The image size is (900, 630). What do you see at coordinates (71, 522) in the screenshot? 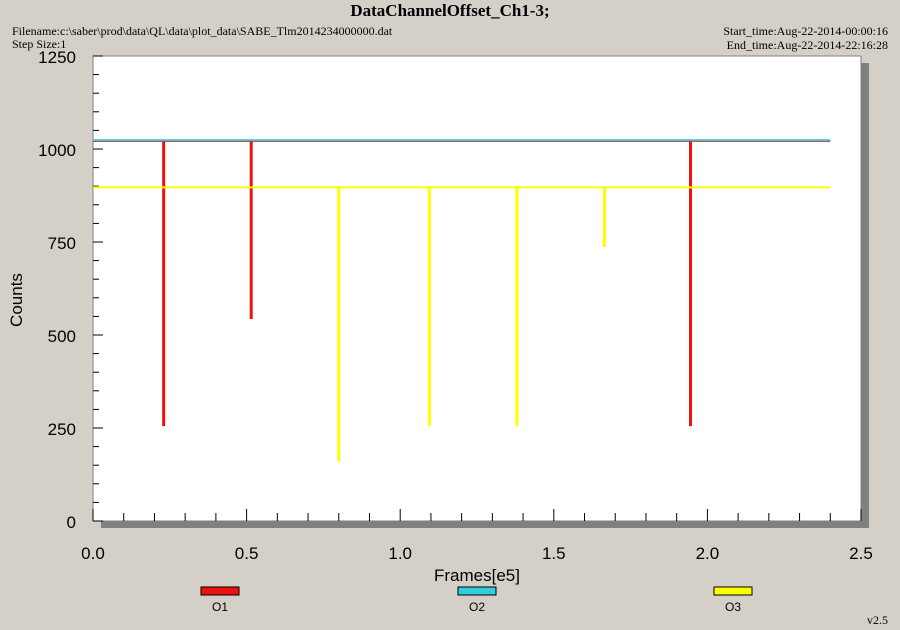
I see `y-tick-label: 0` at bounding box center [71, 522].